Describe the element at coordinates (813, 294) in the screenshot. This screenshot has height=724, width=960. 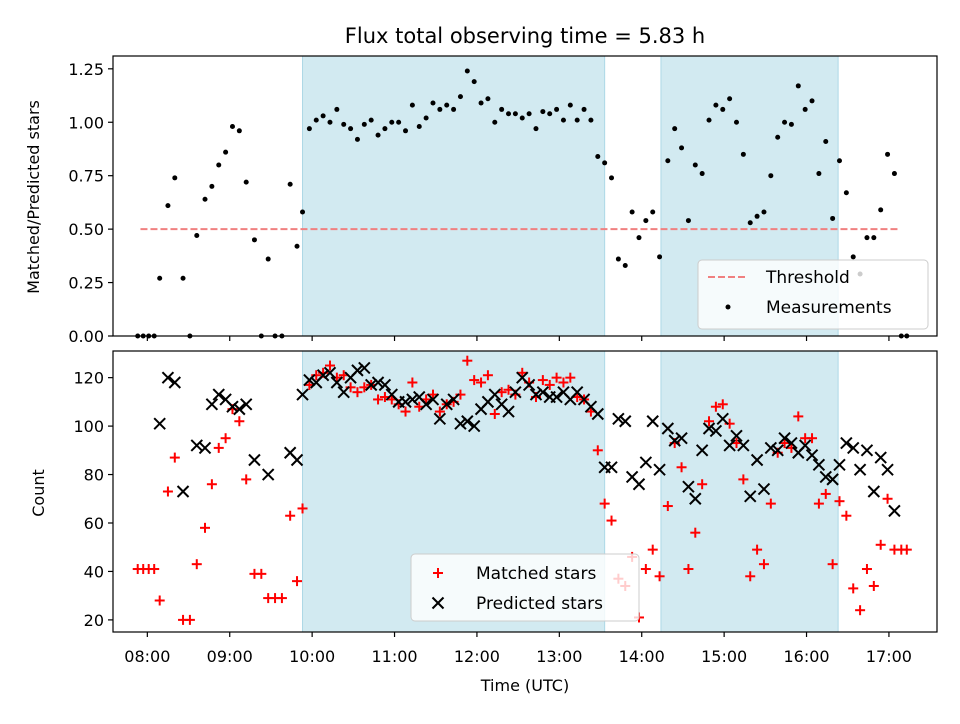
I see `top-legend: Threshold Measurements` at that location.